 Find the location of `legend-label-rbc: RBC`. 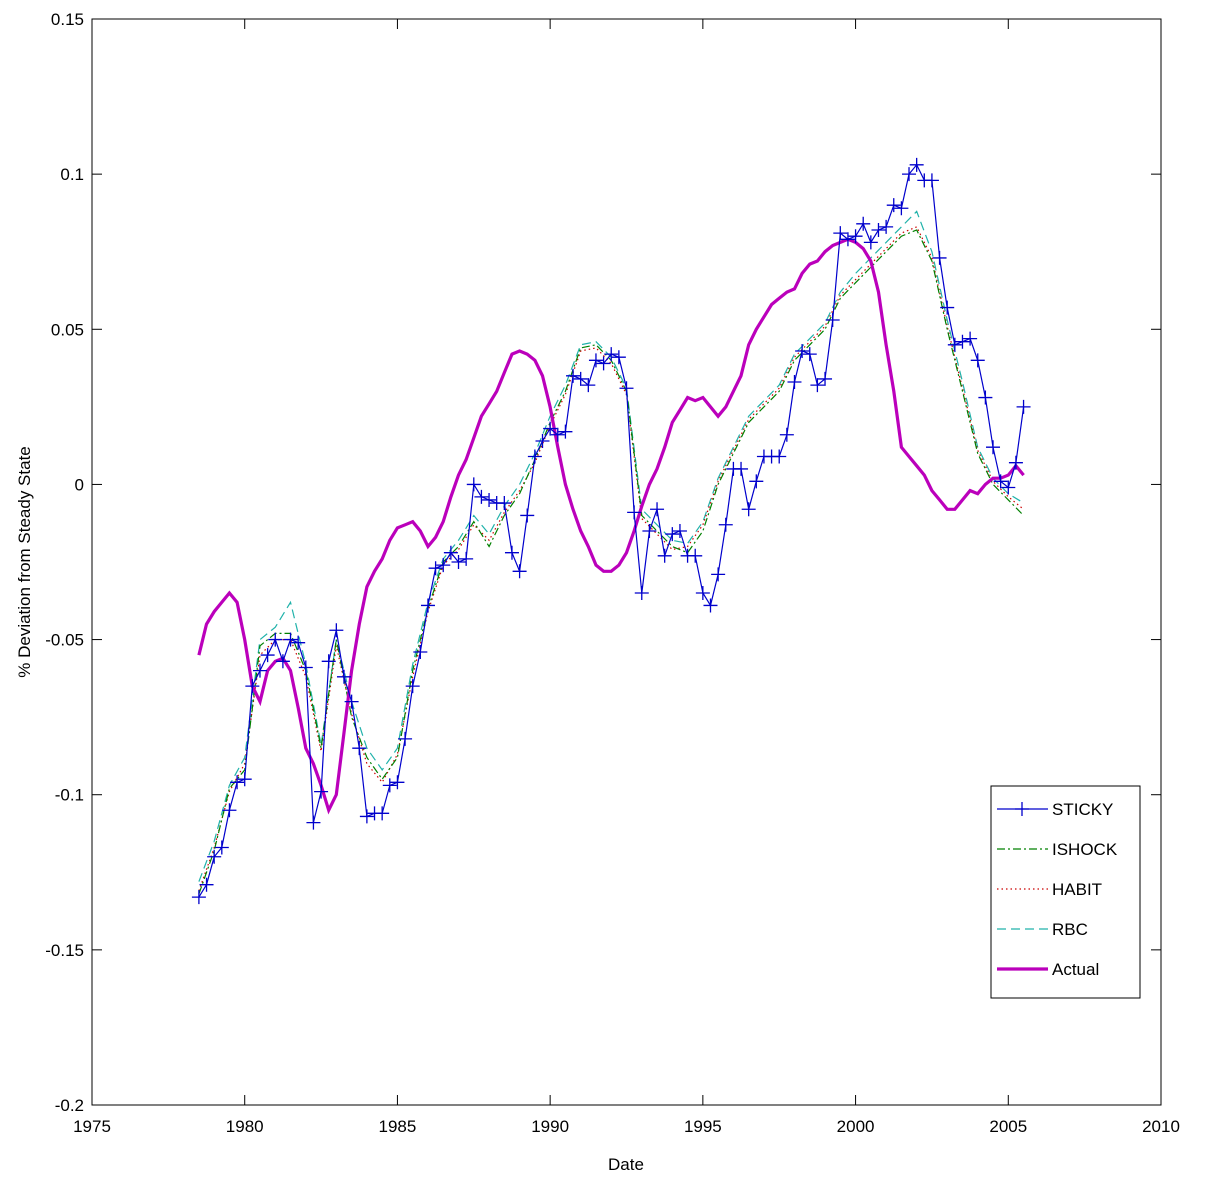

legend-label-rbc: RBC is located at coordinates (1070, 929).